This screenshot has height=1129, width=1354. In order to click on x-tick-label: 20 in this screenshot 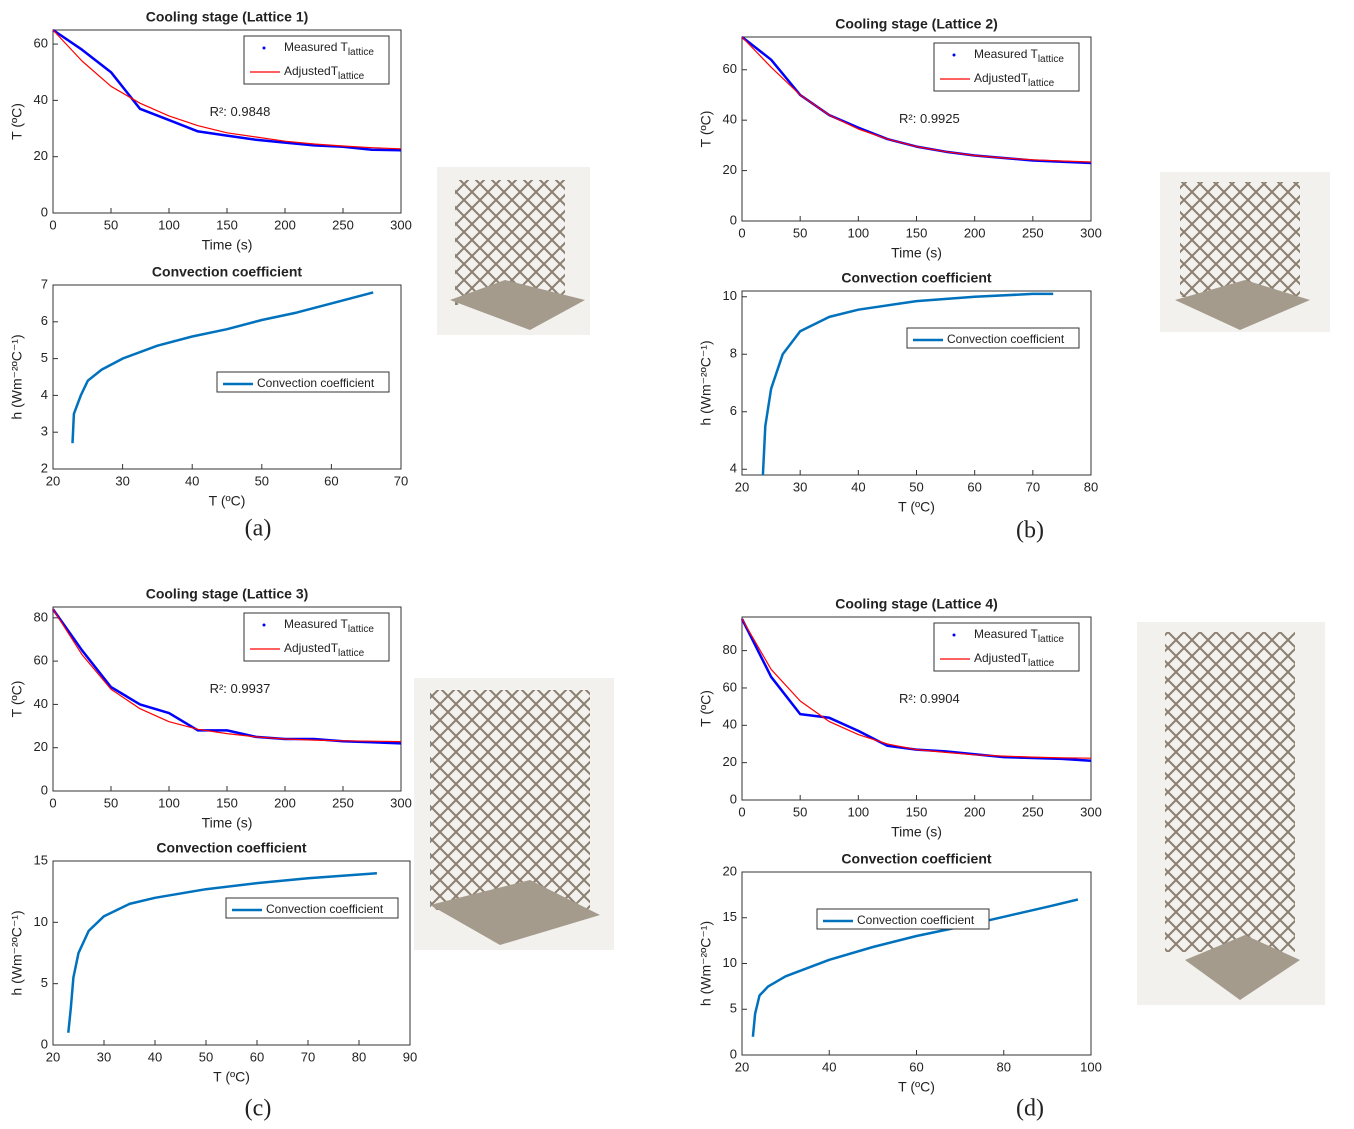, I will do `click(742, 486)`.